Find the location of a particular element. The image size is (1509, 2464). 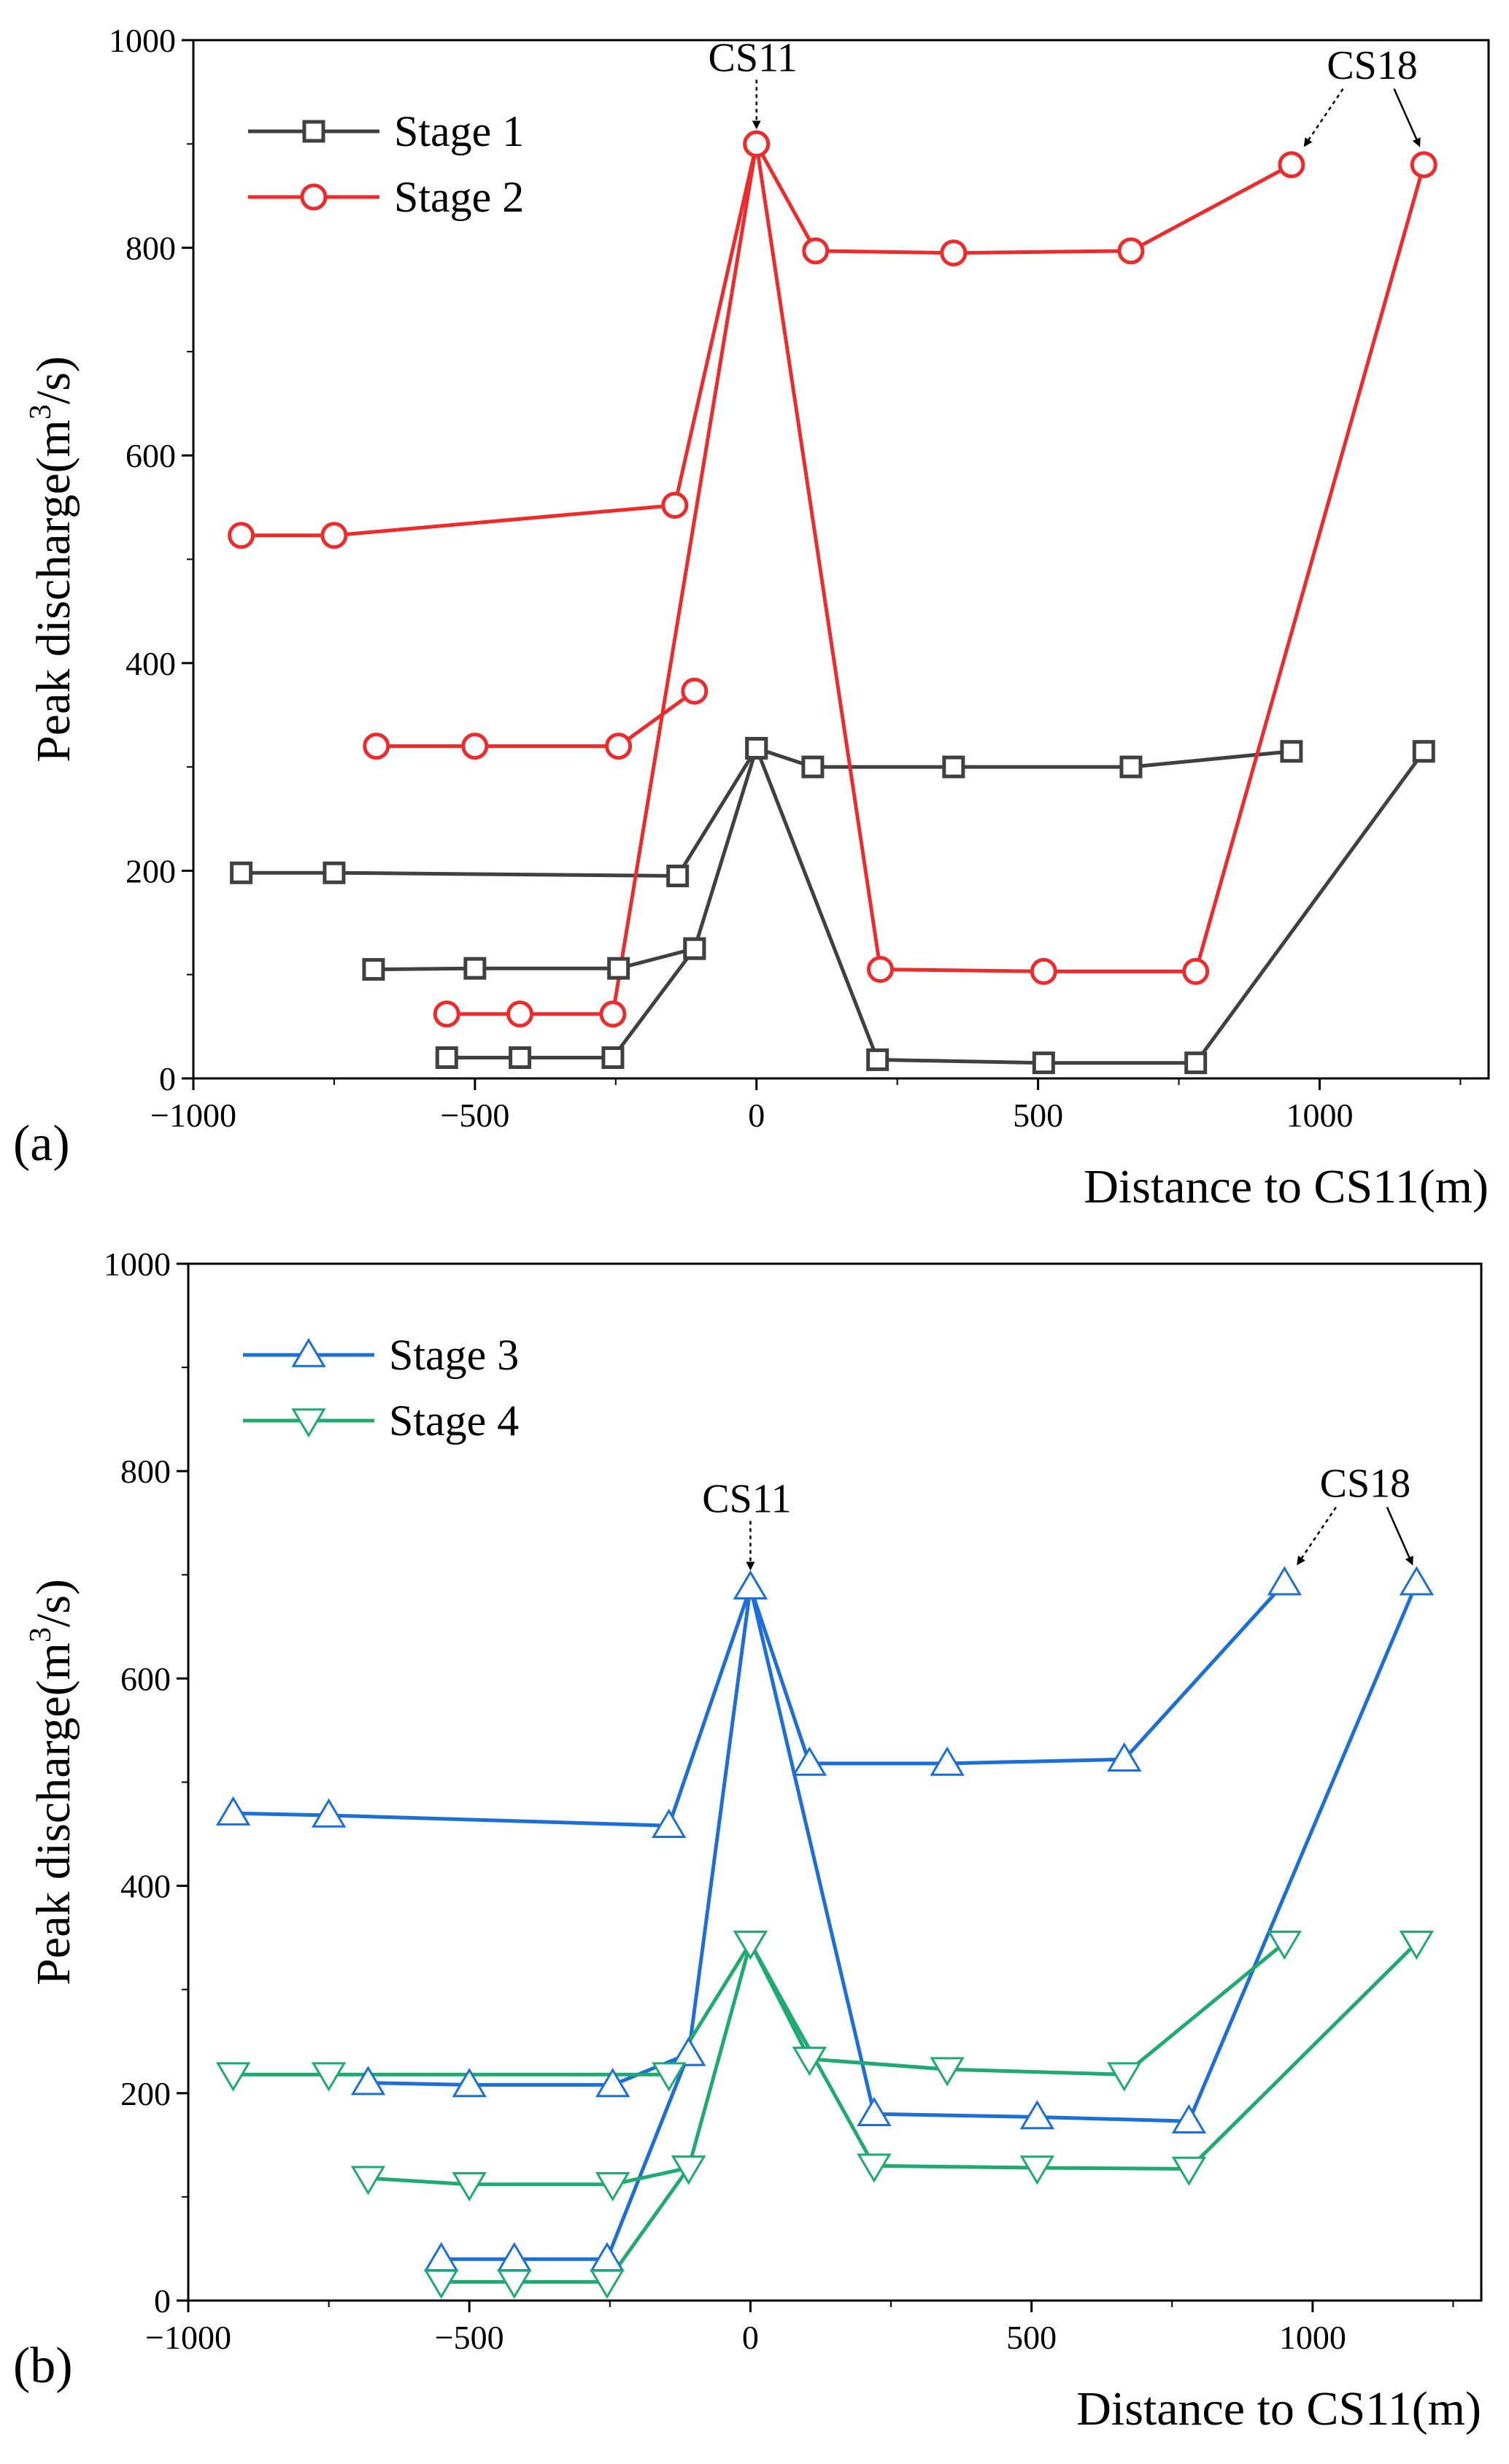

y-tick-label: 400 is located at coordinates (151, 663).